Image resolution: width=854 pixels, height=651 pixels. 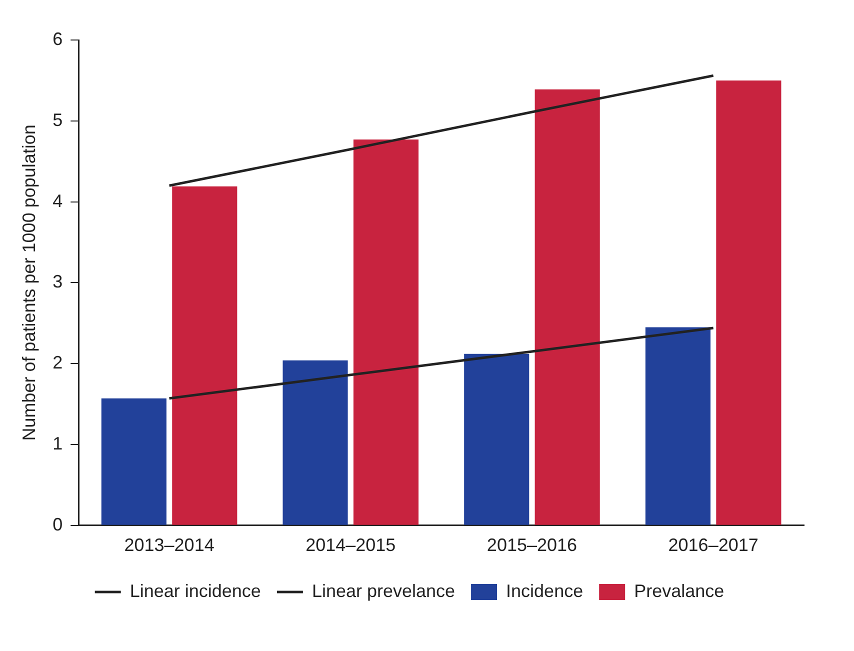 I want to click on y-tick-label: 5, so click(x=57, y=120).